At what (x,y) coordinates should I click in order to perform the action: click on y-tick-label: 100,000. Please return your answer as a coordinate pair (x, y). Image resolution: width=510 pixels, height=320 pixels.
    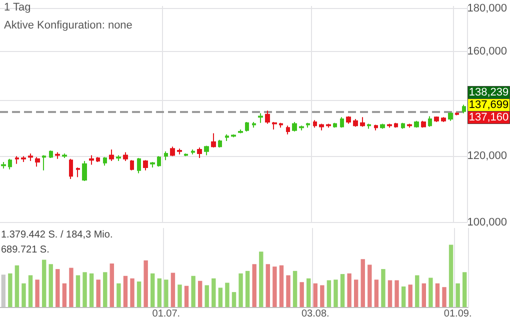
    Looking at the image, I should click on (487, 222).